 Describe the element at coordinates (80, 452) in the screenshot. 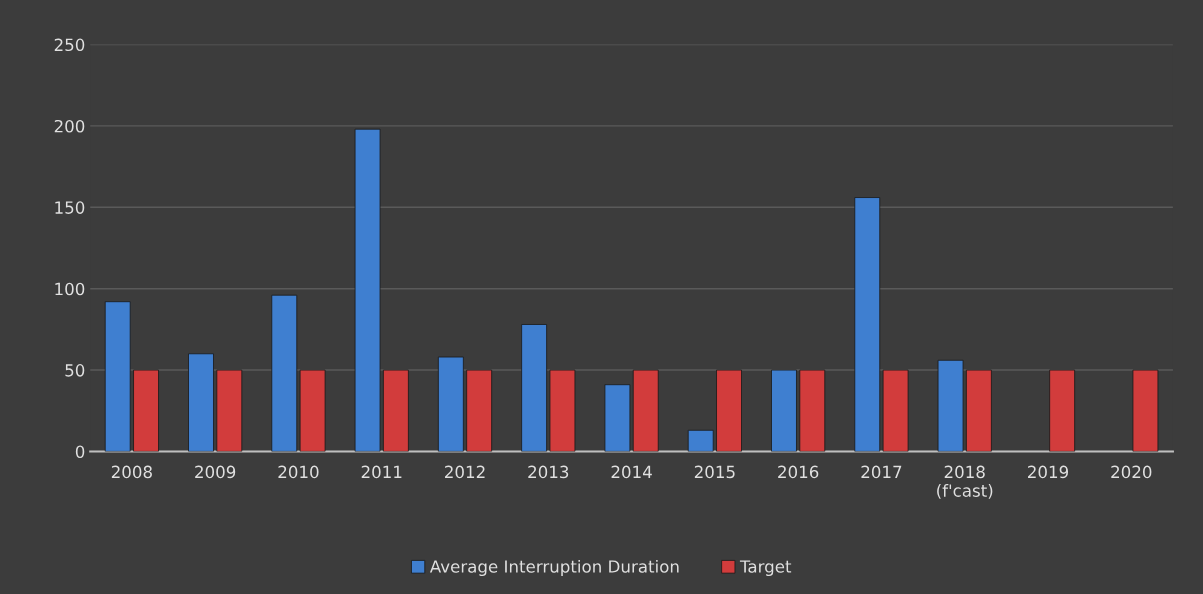

I see `y-tick-label: 0` at that location.